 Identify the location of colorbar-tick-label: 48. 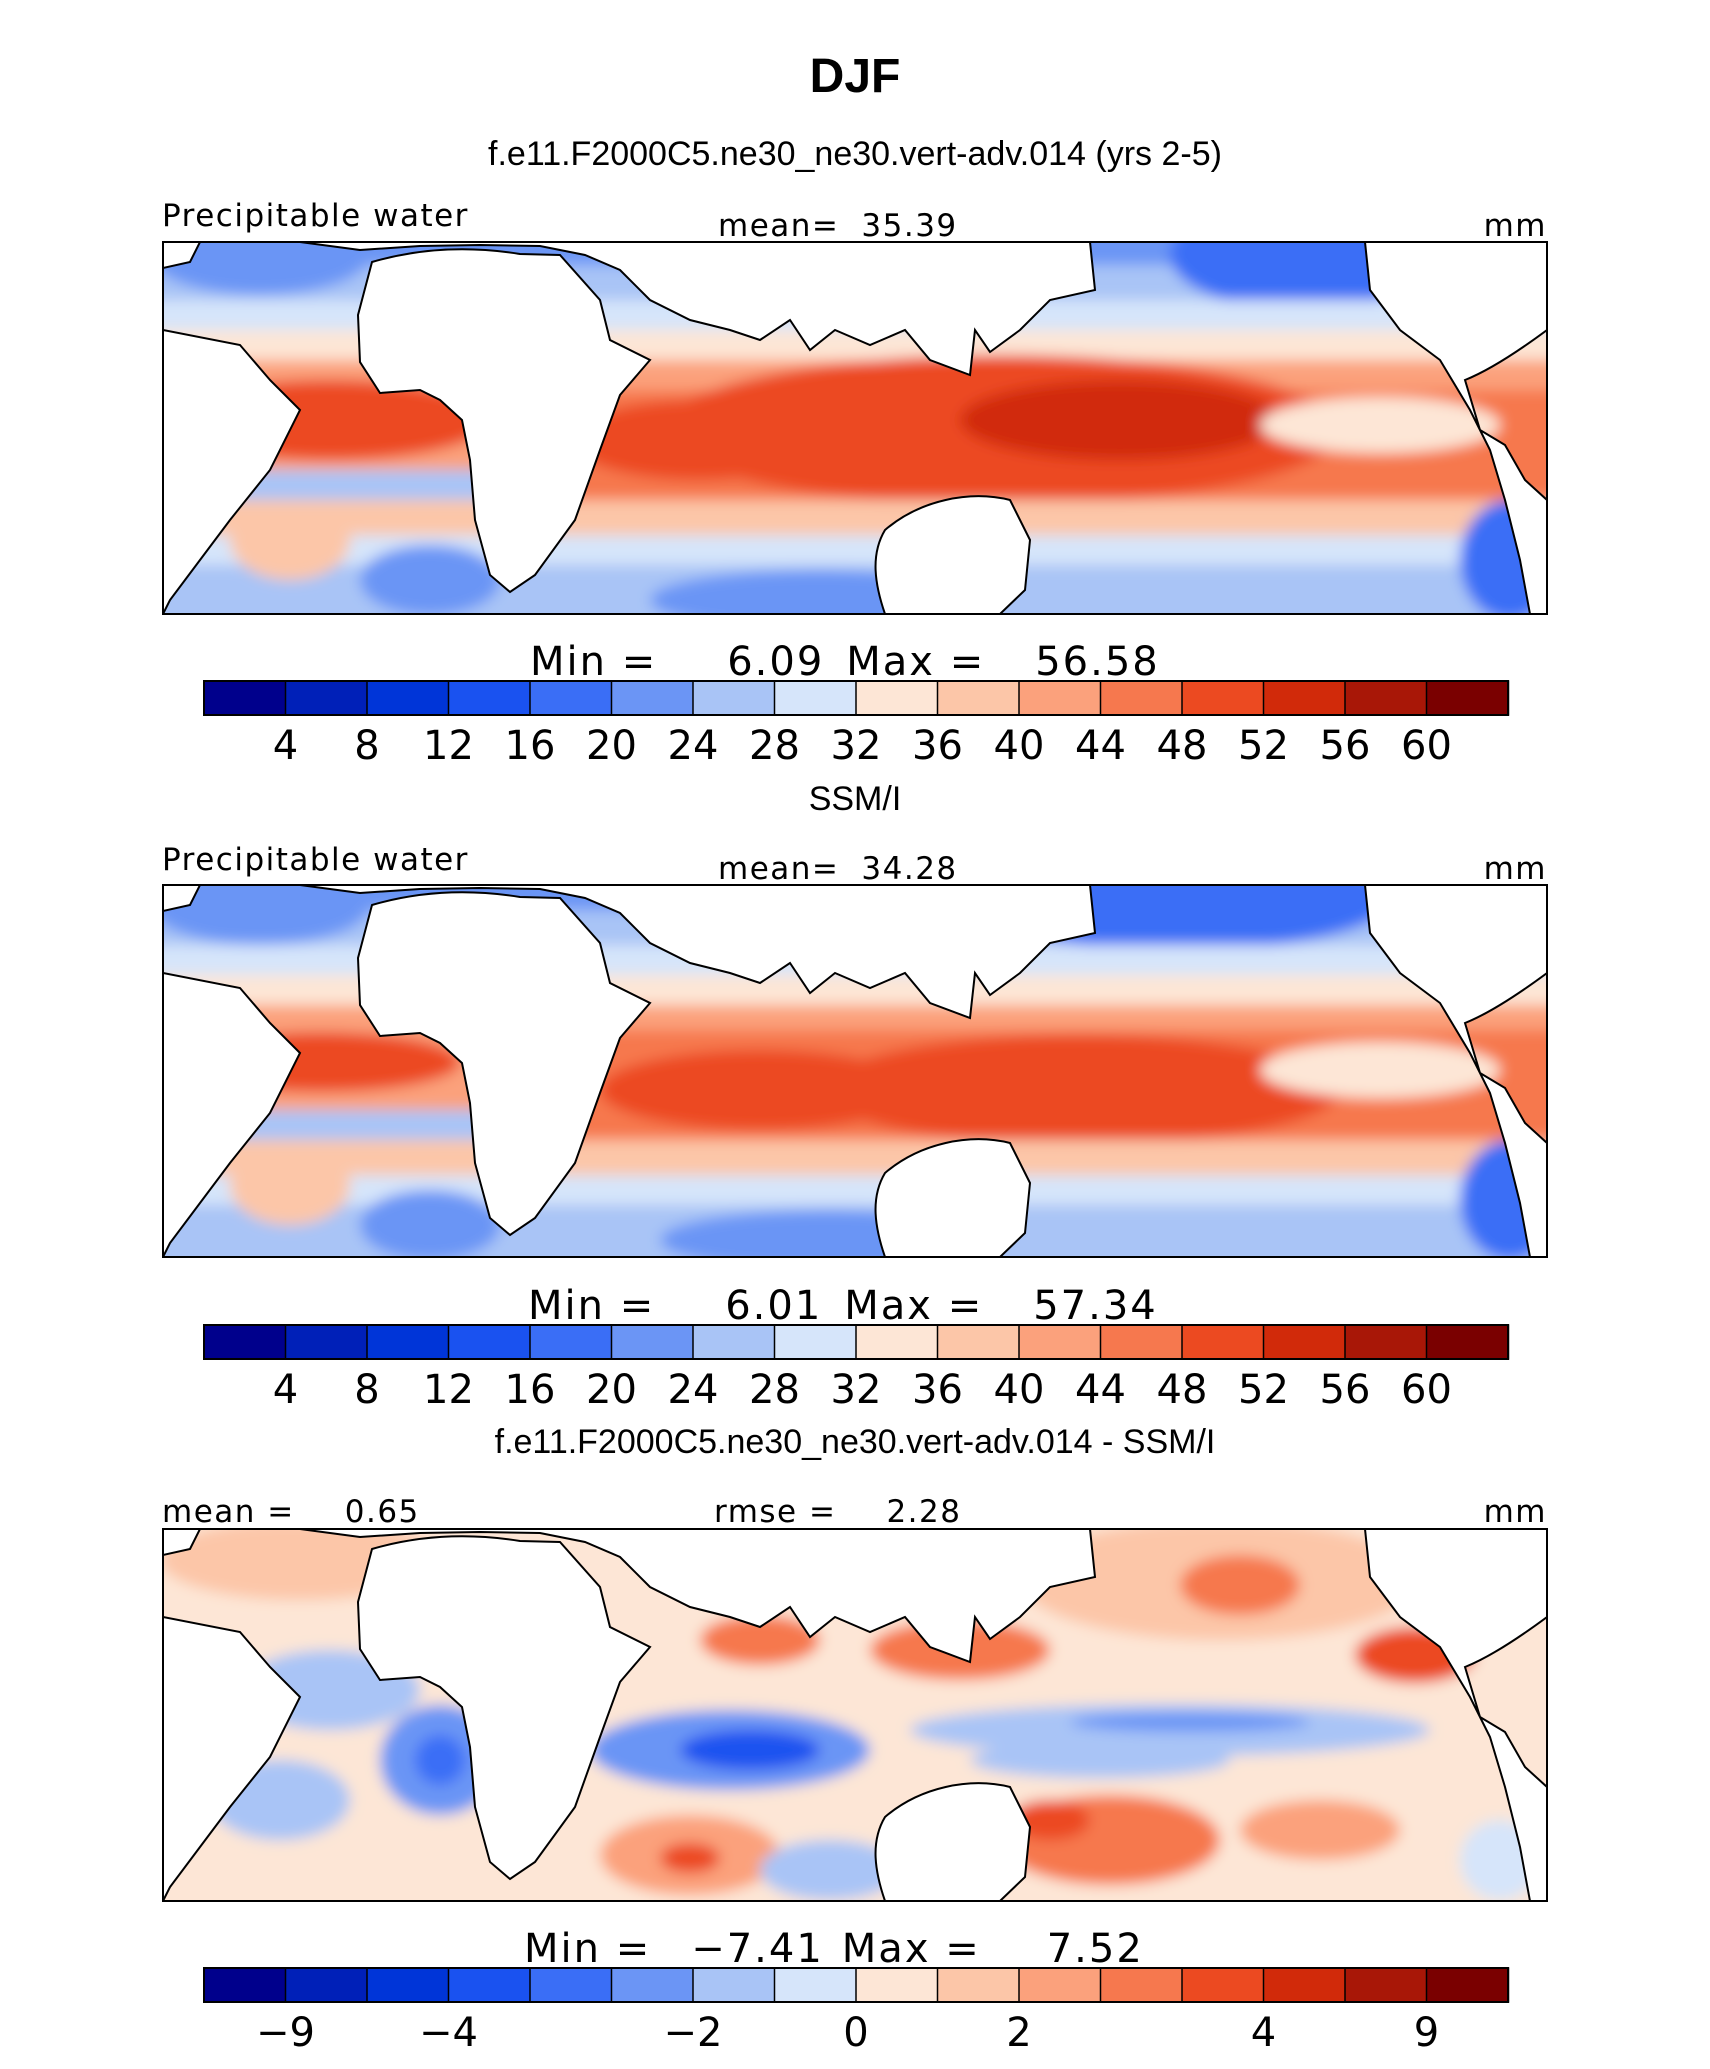
(1182, 746).